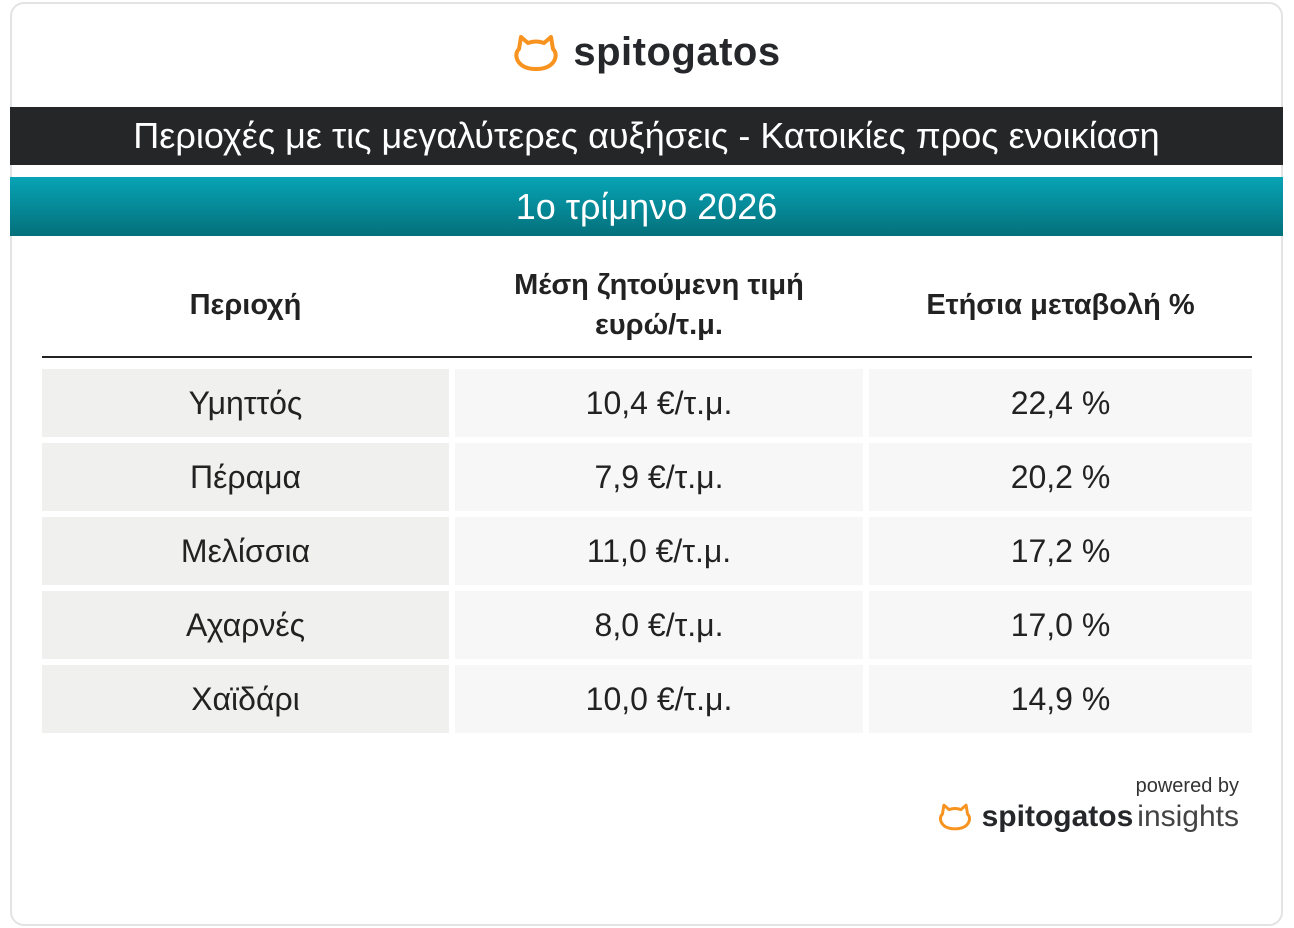 The width and height of the screenshot is (1294, 928). Describe the element at coordinates (1060, 551) in the screenshot. I see `cell-change: 17,2 %` at that location.